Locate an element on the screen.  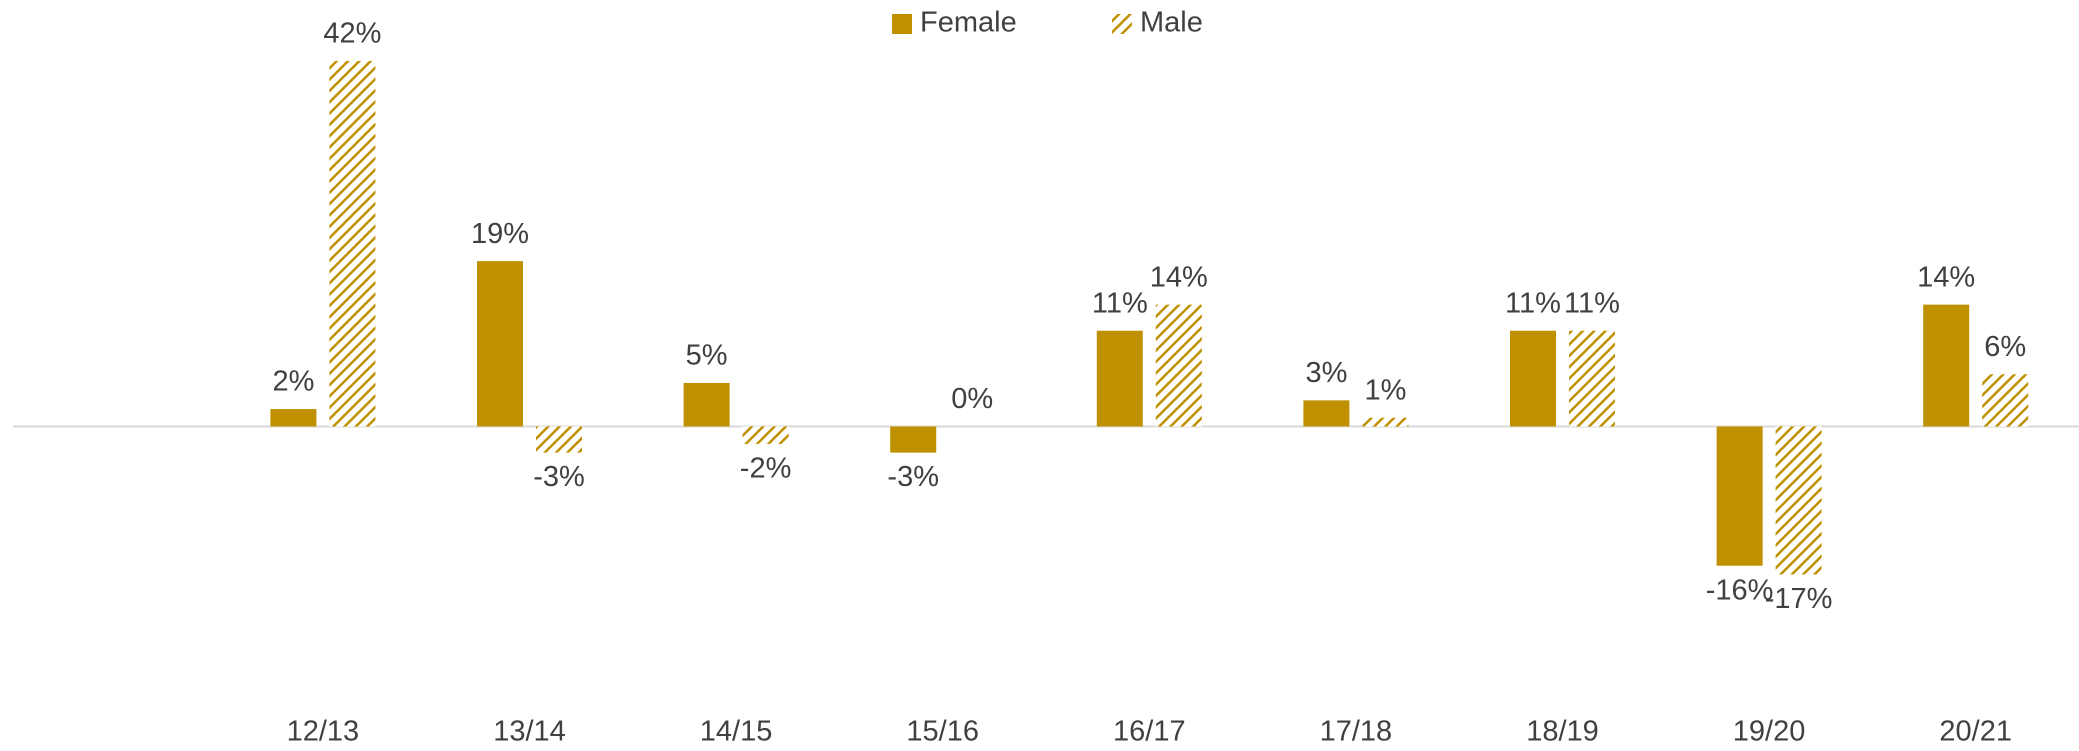
x-tick-label: 14/15 is located at coordinates (736, 732).